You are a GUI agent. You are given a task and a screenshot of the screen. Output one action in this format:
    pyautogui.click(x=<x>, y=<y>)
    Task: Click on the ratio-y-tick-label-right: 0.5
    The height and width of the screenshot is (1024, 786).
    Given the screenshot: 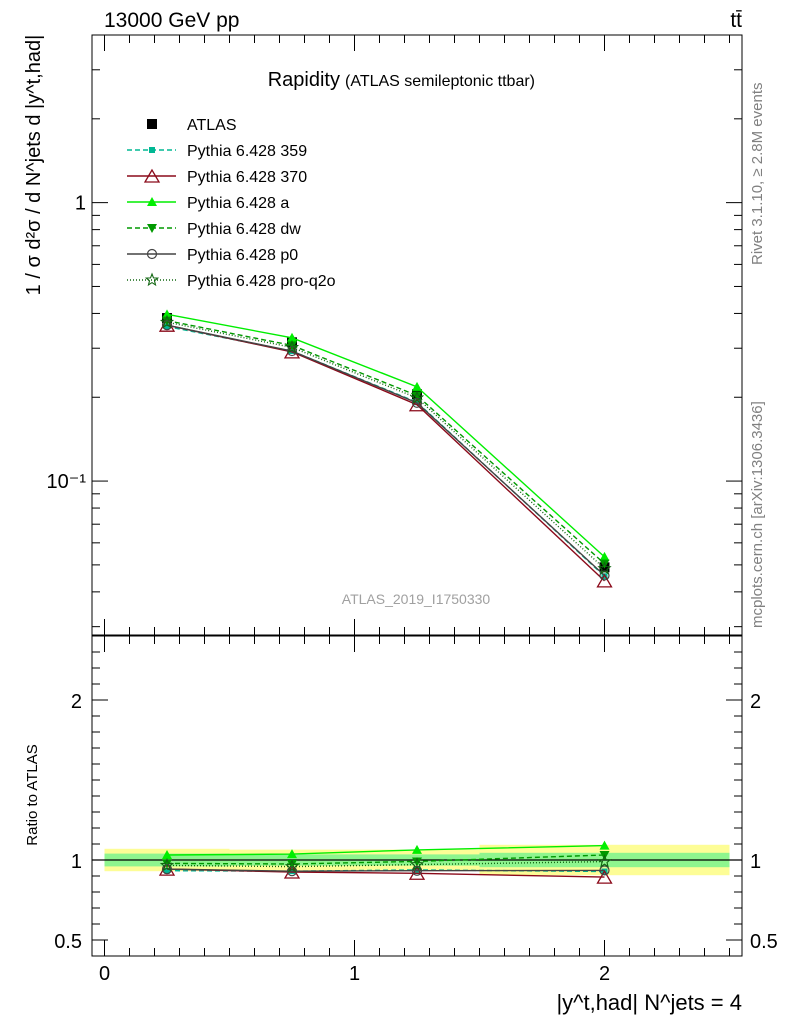 What is the action you would take?
    pyautogui.click(x=764, y=942)
    